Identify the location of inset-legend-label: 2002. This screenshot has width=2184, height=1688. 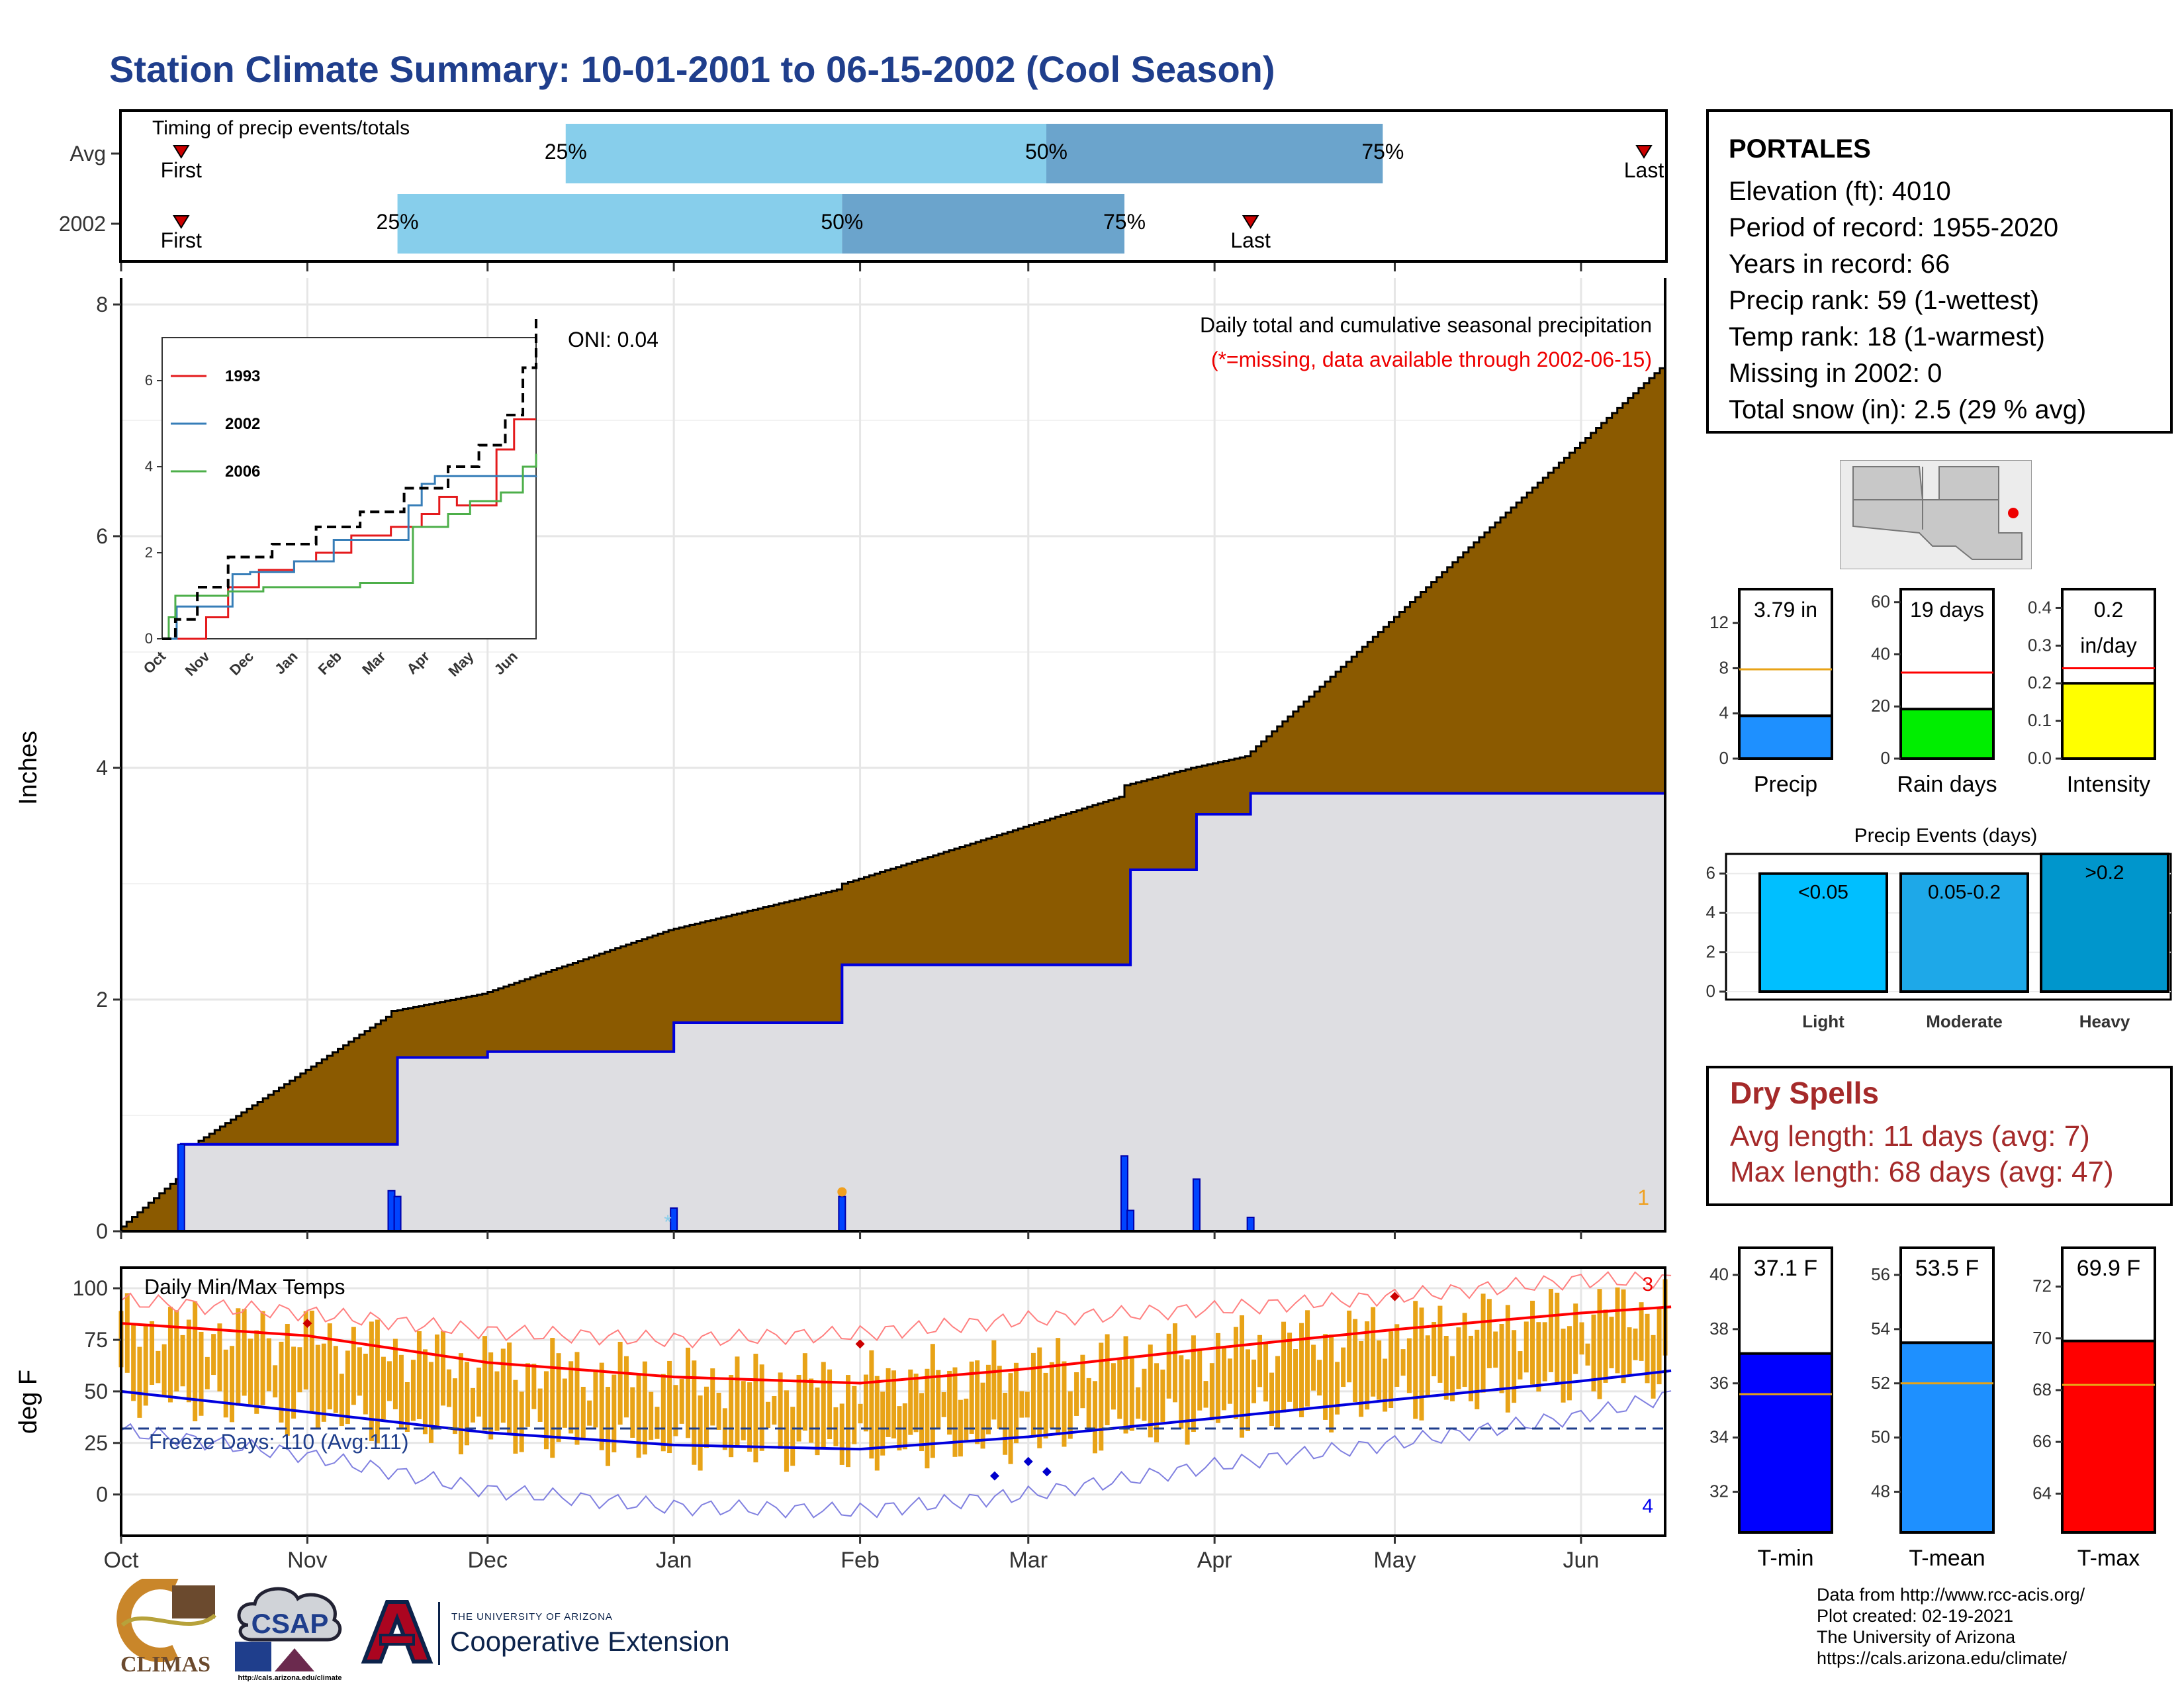
(242, 424).